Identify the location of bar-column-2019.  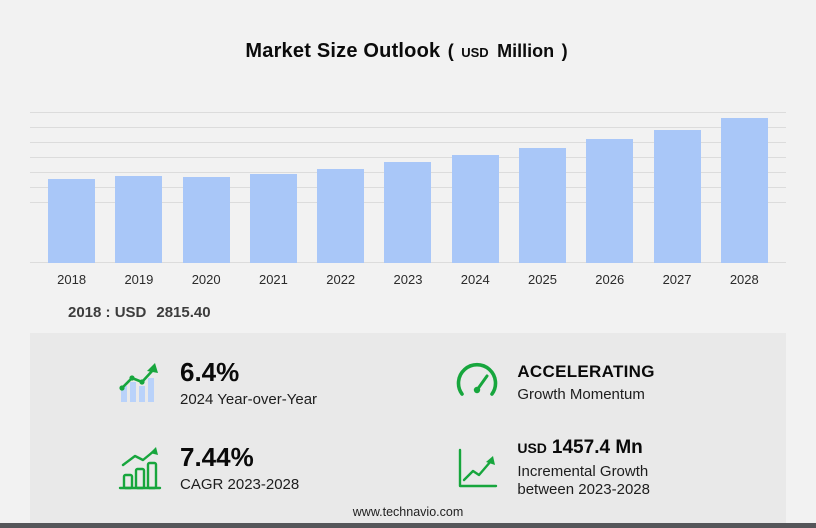
(138, 188).